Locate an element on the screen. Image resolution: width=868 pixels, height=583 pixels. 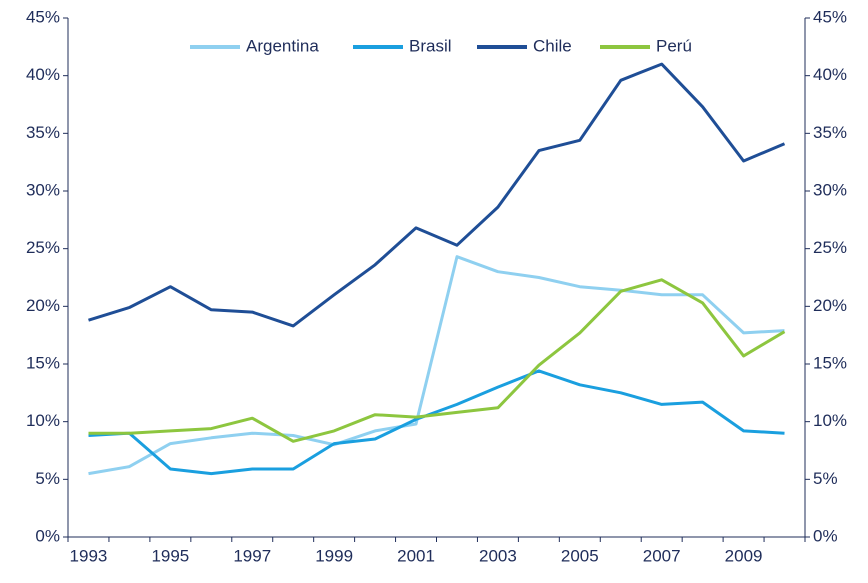
legend-label: Argentina is located at coordinates (282, 45).